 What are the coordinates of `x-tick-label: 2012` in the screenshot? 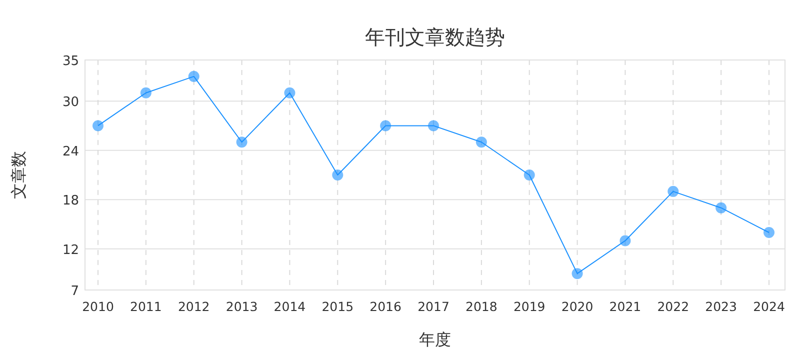 It's located at (194, 306).